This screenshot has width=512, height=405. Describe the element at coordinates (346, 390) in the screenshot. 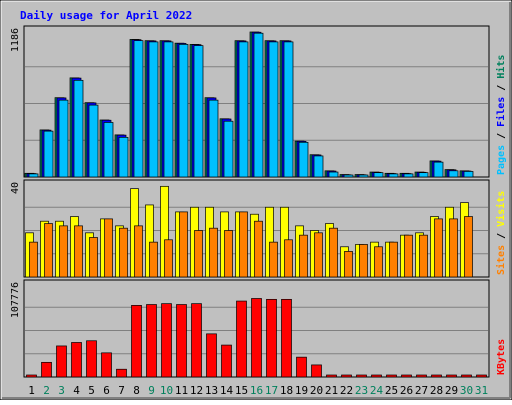

I see `x-tick-label-day-22: 22` at that location.